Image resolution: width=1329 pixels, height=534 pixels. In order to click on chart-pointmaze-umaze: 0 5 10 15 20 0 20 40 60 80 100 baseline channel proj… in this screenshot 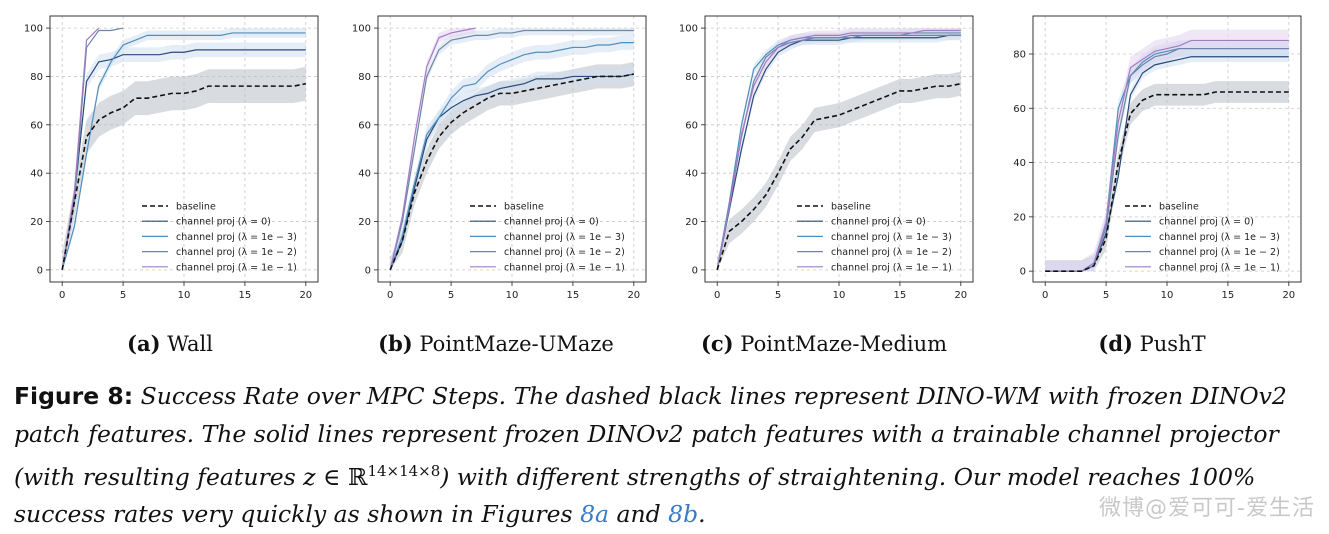, I will do `click(499, 158)`.